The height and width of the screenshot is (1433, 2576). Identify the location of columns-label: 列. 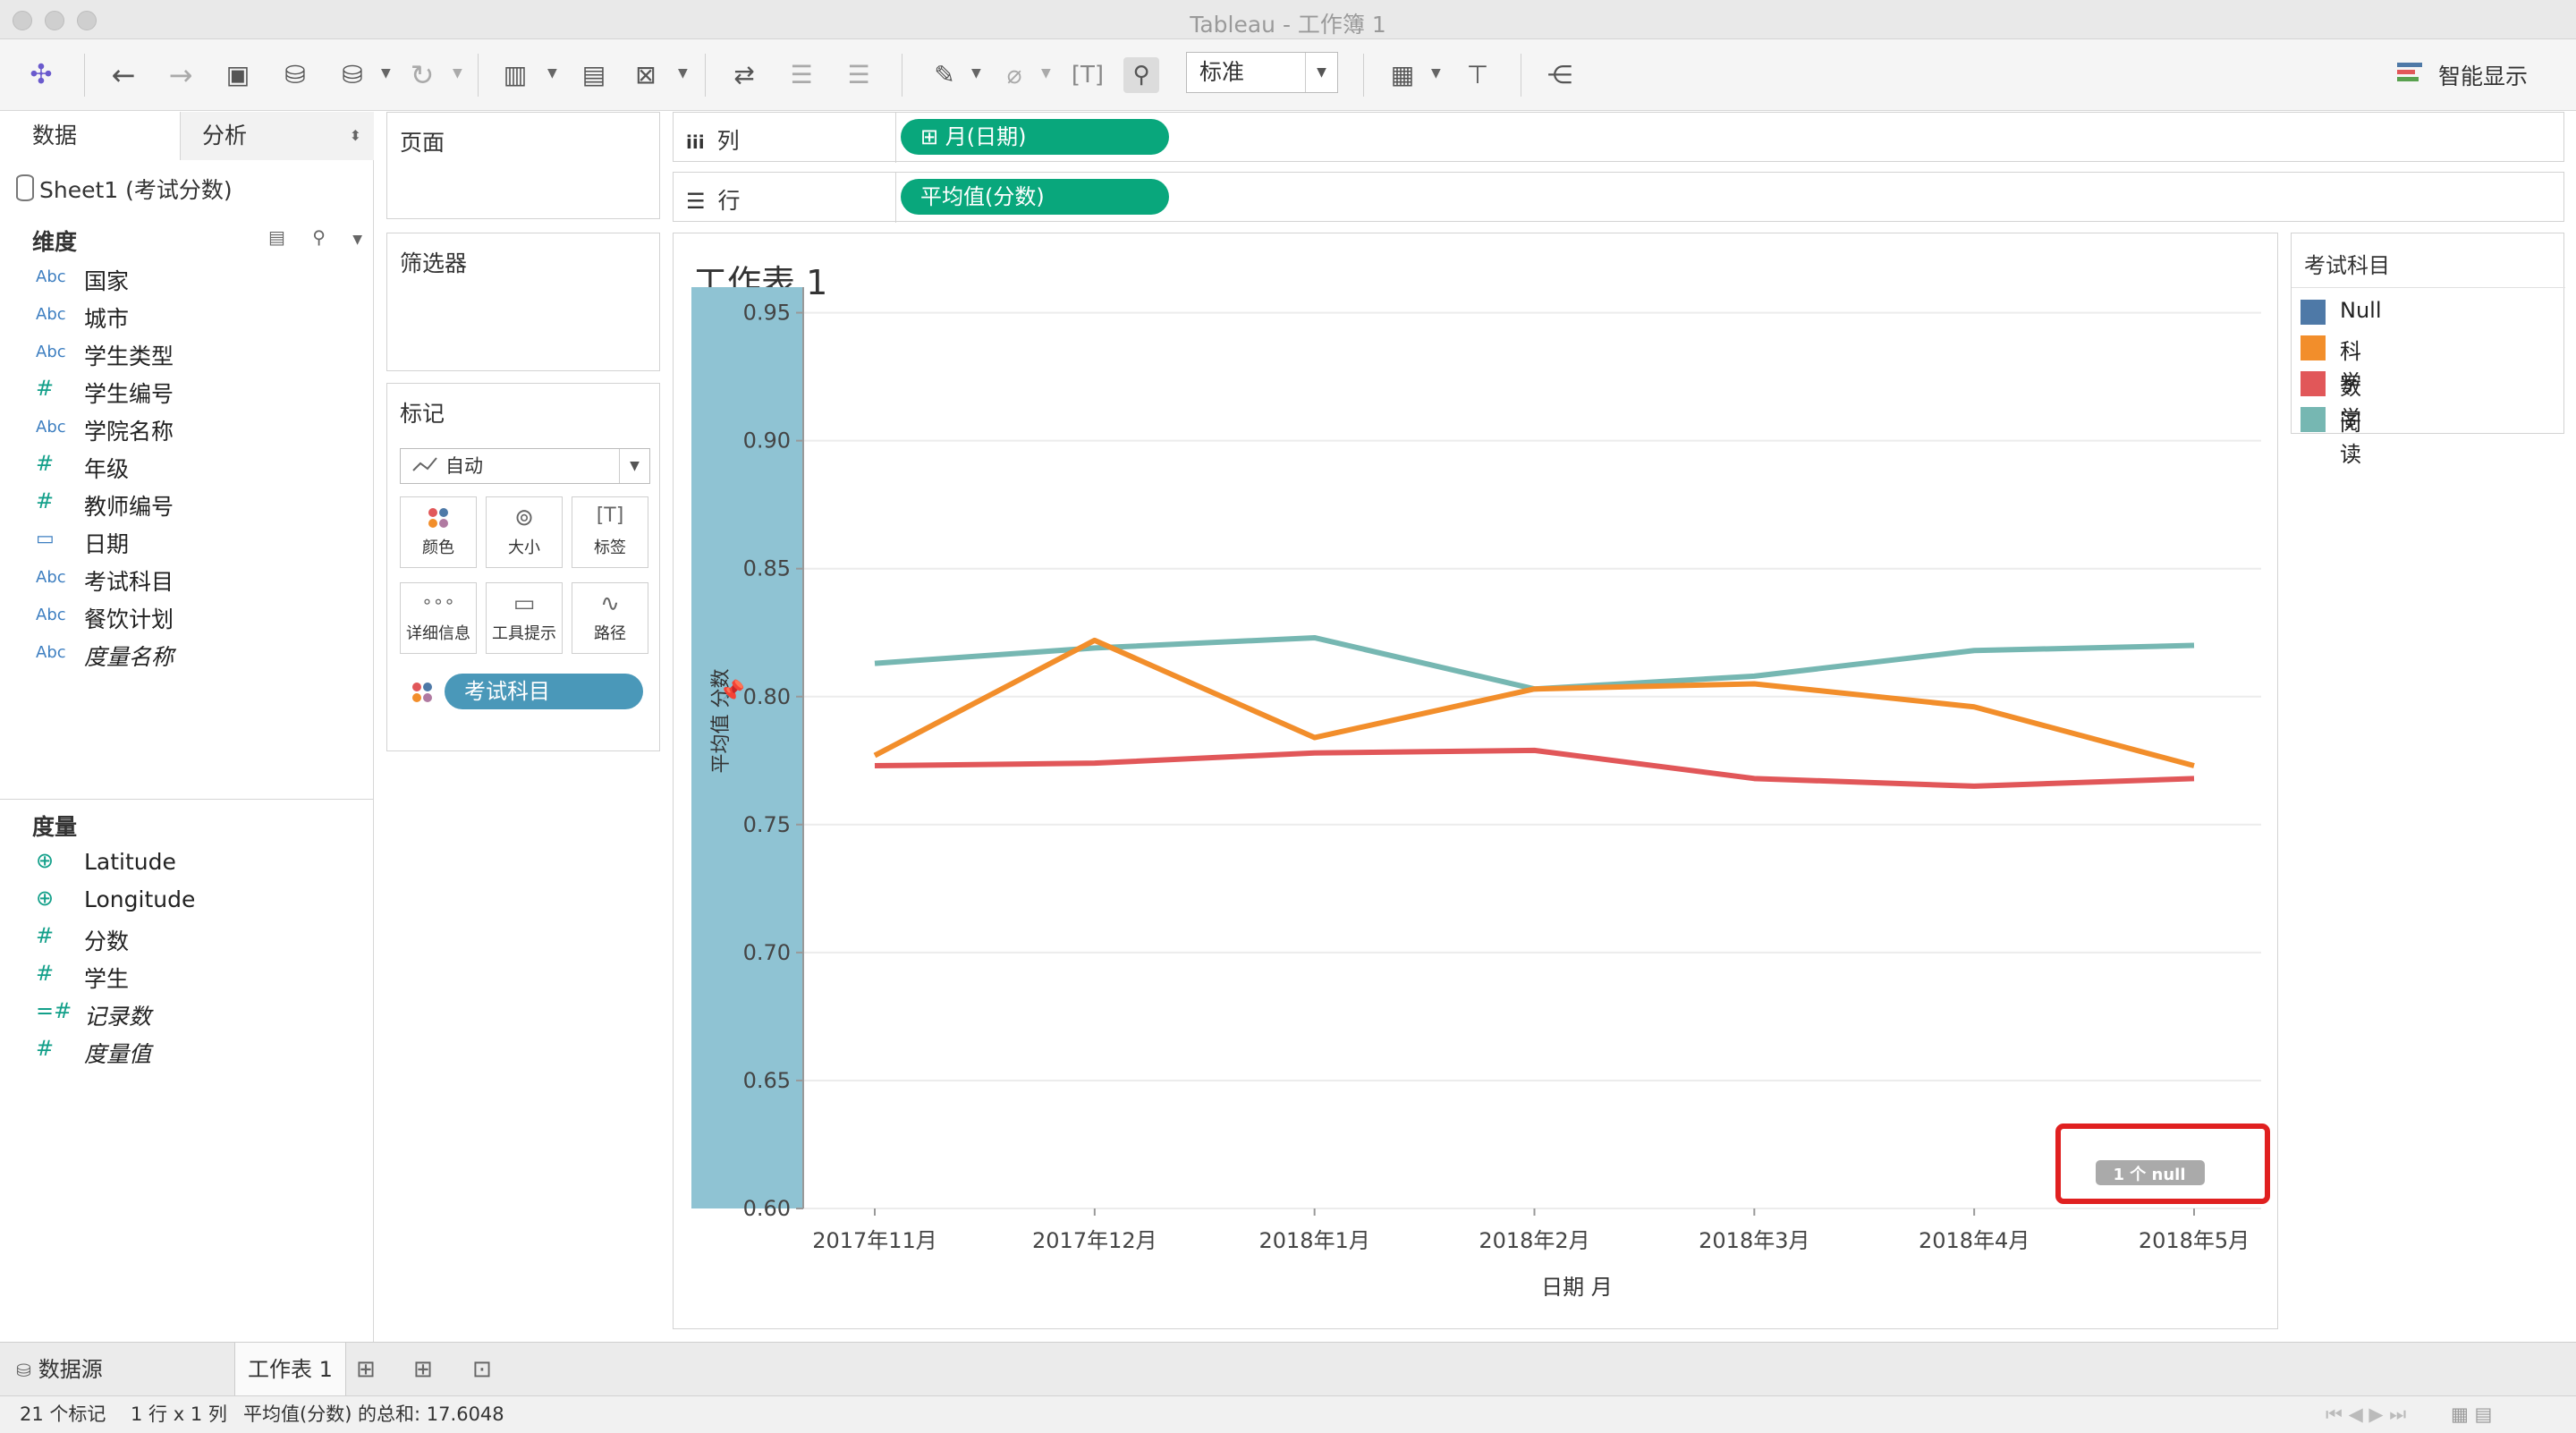
(728, 141).